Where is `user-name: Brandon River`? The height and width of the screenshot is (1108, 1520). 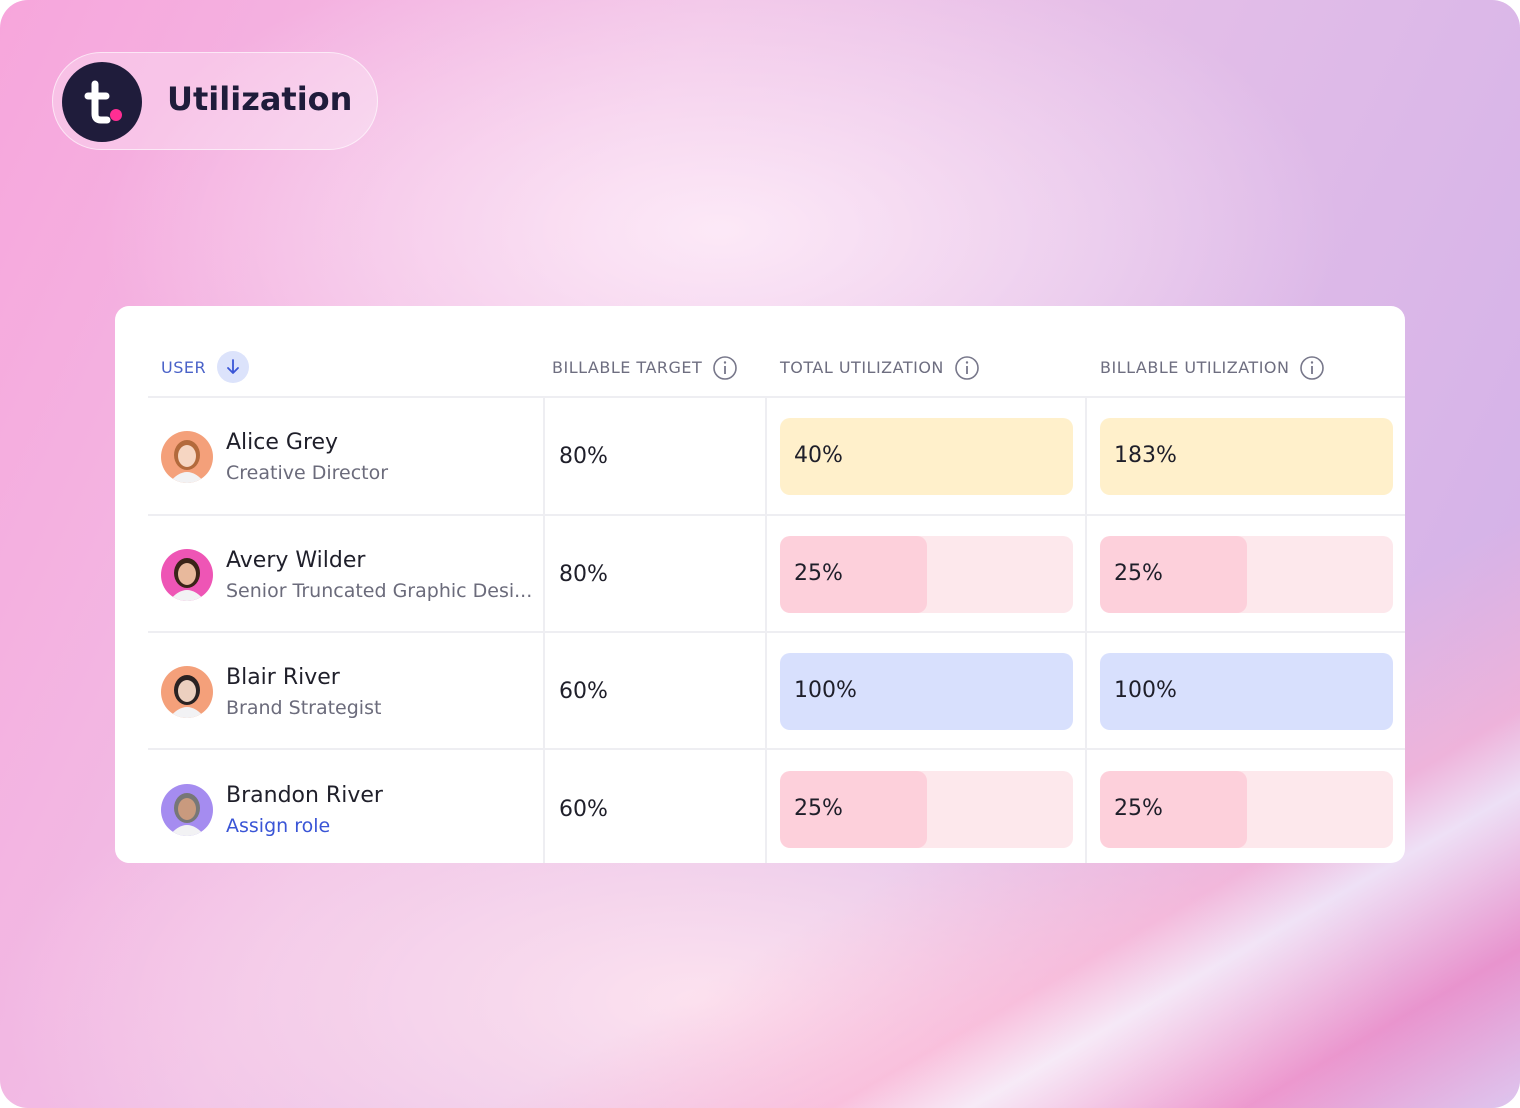
user-name: Brandon River is located at coordinates (304, 795).